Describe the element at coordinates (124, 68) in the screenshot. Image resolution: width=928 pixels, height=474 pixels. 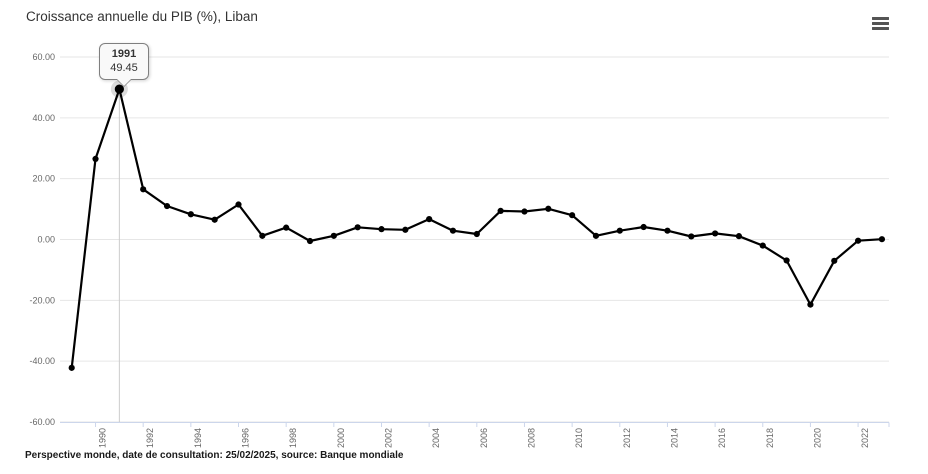
I see `tooltip-value: 49.45` at that location.